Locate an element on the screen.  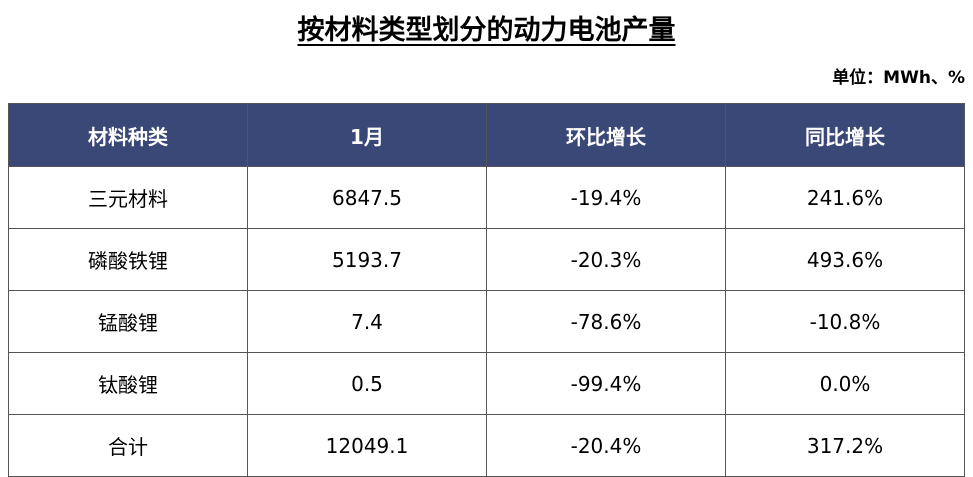
table-cell: -20.3% is located at coordinates (606, 259).